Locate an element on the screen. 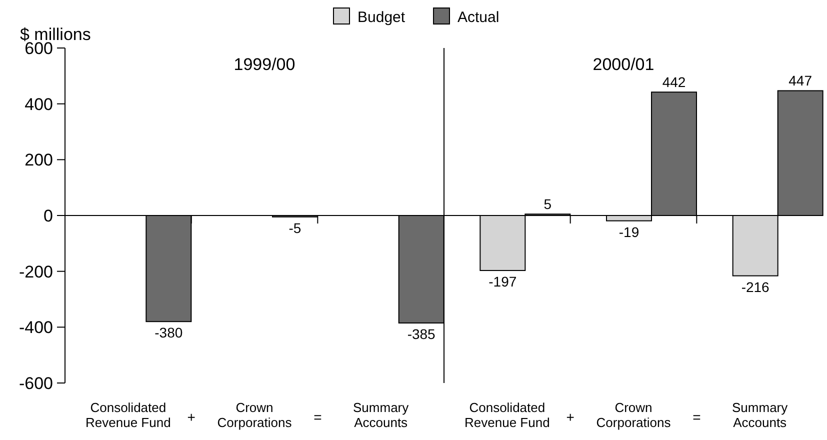 The width and height of the screenshot is (827, 440). y-tick-label: 200 is located at coordinates (38, 160).